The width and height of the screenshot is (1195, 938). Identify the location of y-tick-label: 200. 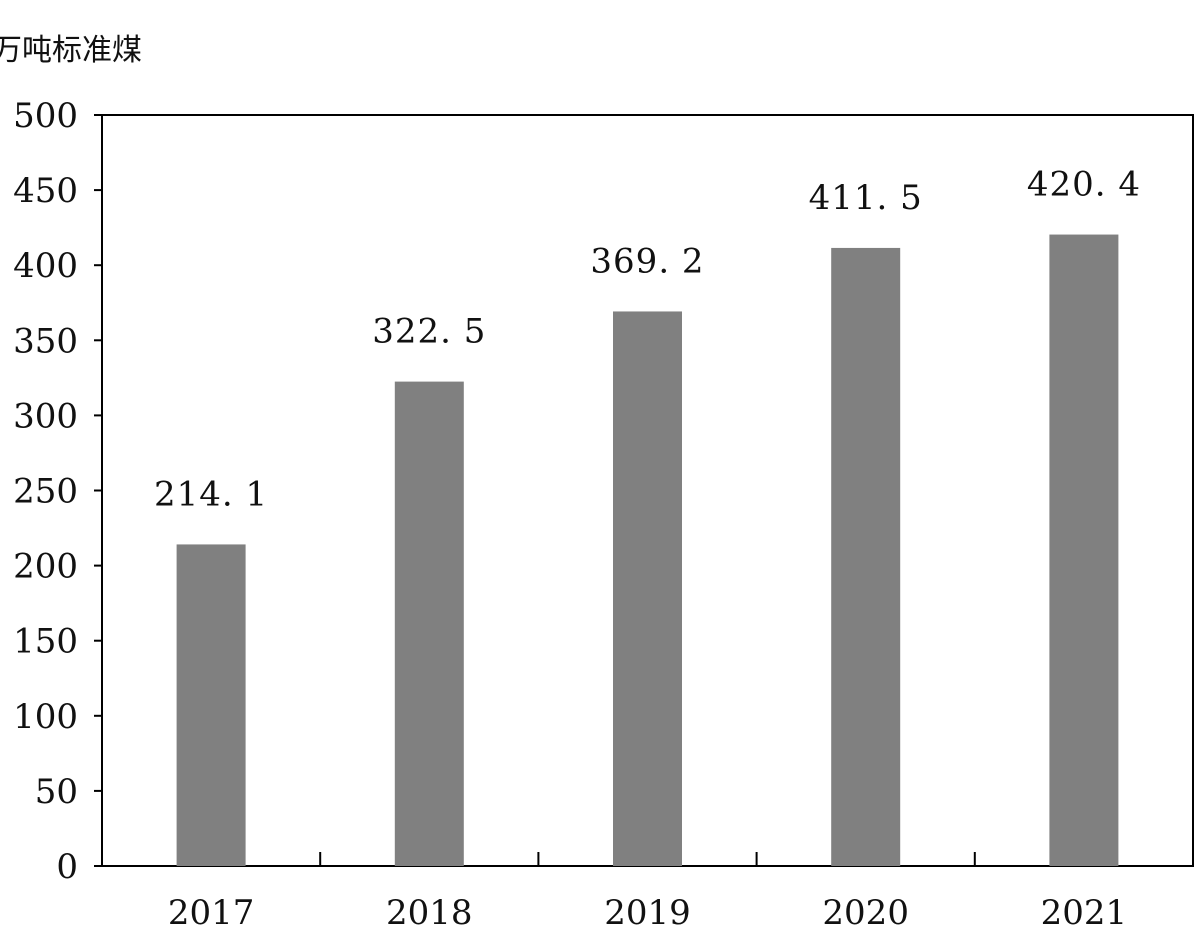
(45, 567).